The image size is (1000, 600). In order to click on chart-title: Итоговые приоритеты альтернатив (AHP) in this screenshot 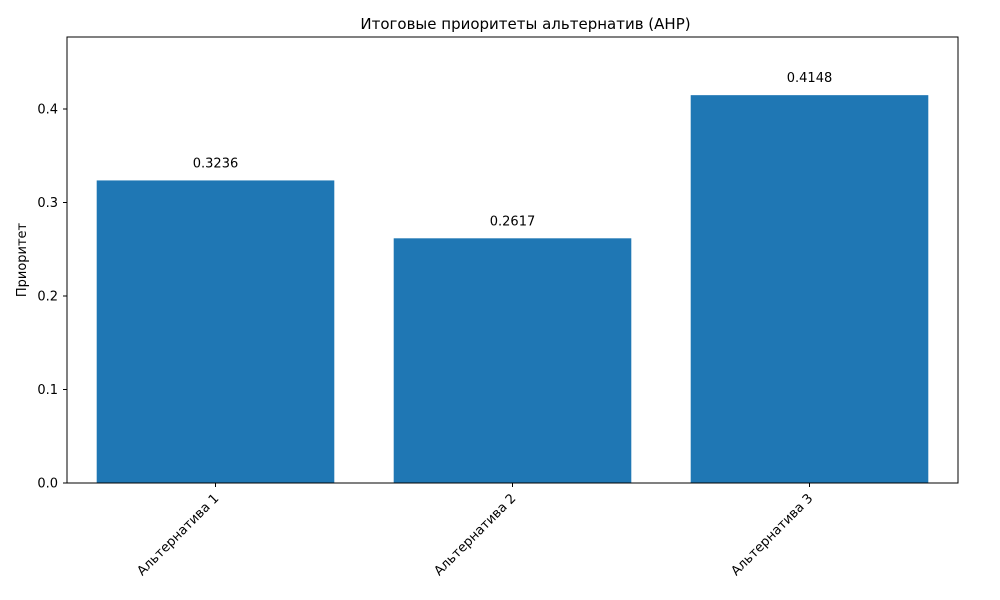, I will do `click(525, 24)`.